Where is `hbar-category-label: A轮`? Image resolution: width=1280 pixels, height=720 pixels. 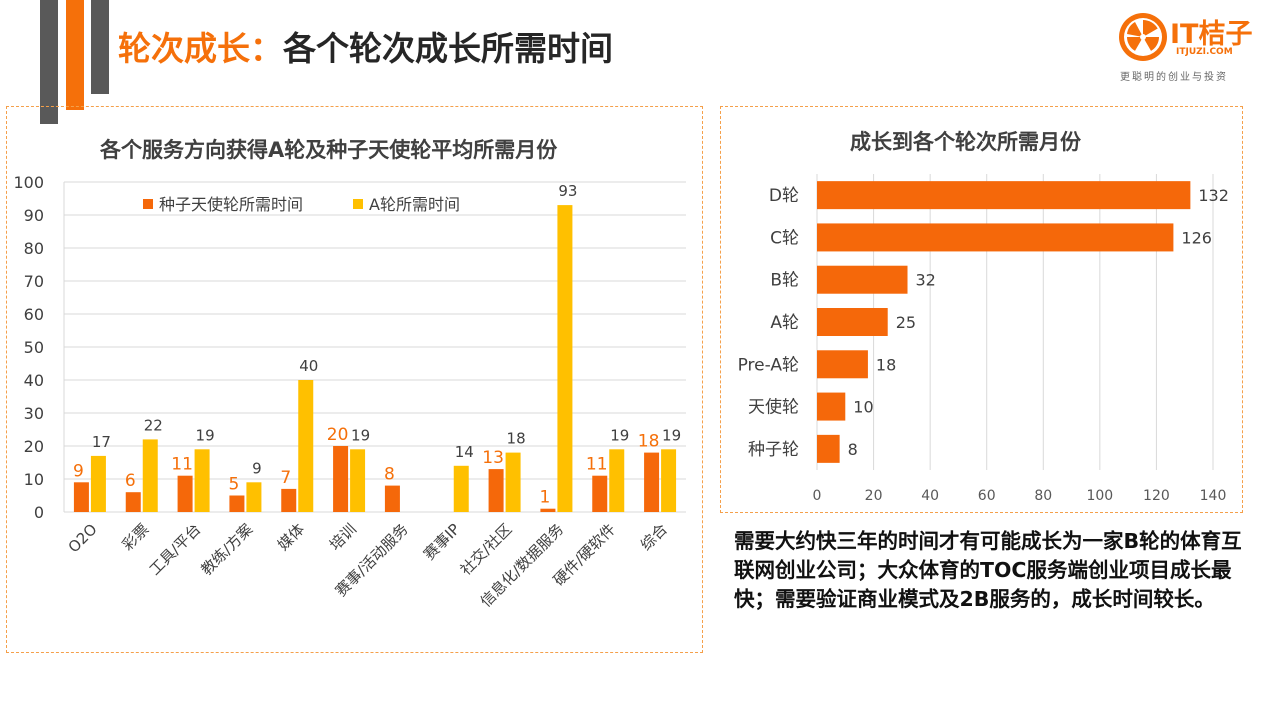 hbar-category-label: A轮 is located at coordinates (784, 323).